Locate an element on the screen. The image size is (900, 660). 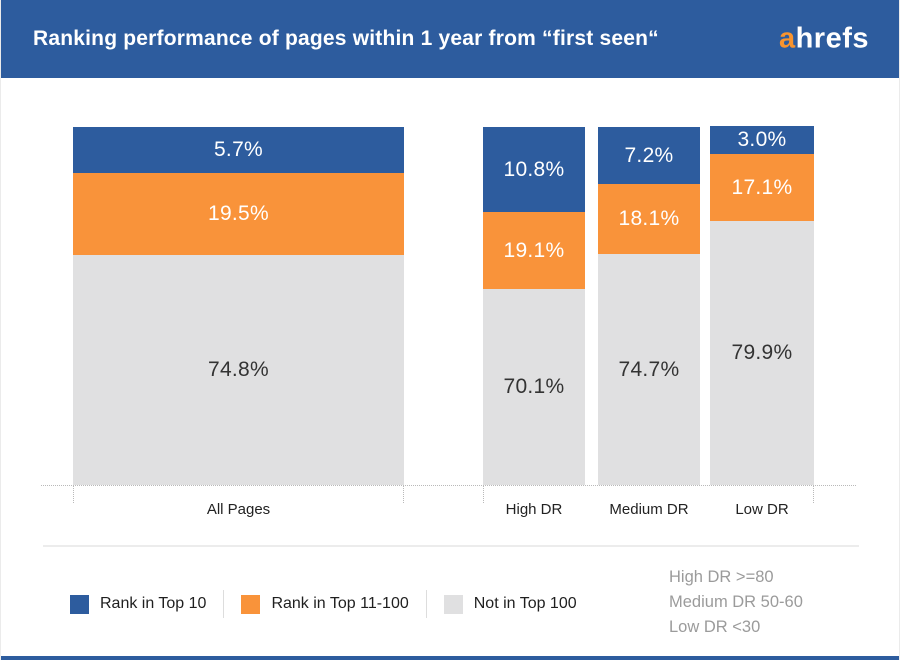
segment-value-label: 3.0% is located at coordinates (762, 139).